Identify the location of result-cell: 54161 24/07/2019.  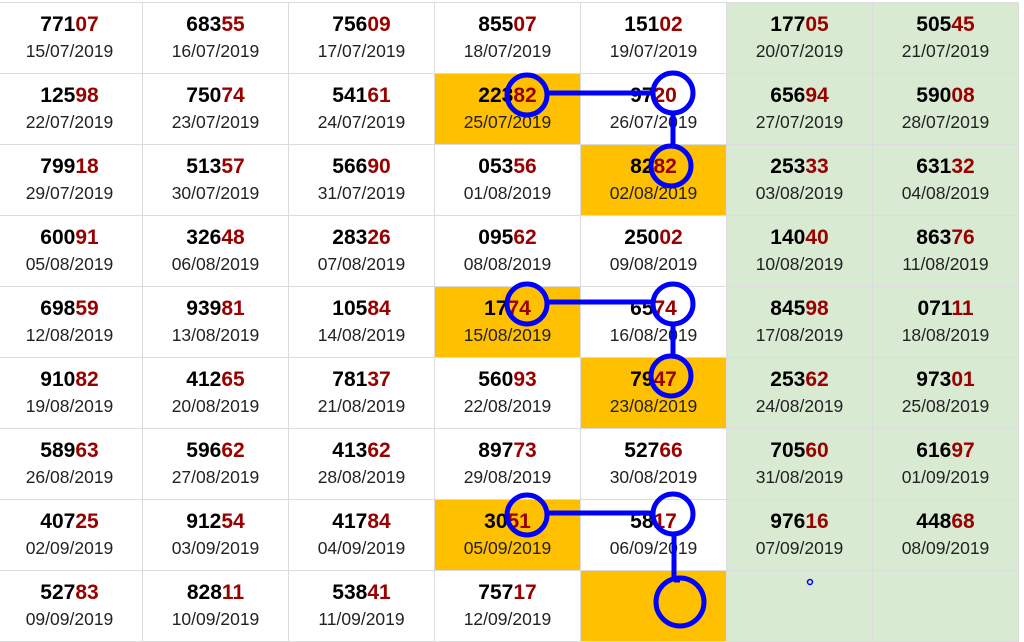
(361, 109).